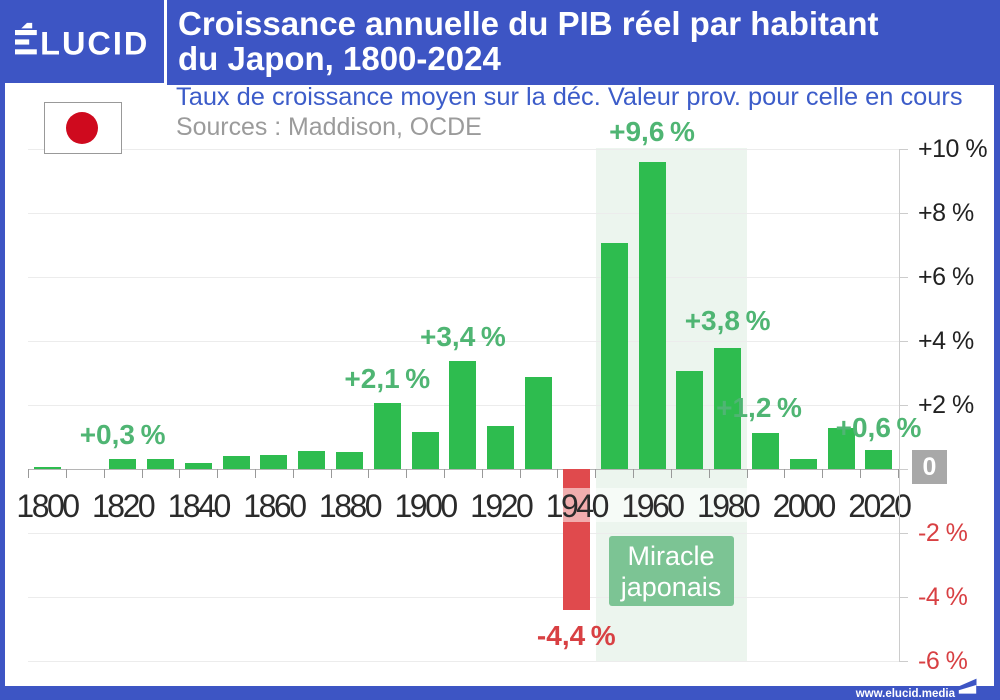 The width and height of the screenshot is (1000, 700). Describe the element at coordinates (94, 43) in the screenshot. I see `svg-text: LUCID` at that location.